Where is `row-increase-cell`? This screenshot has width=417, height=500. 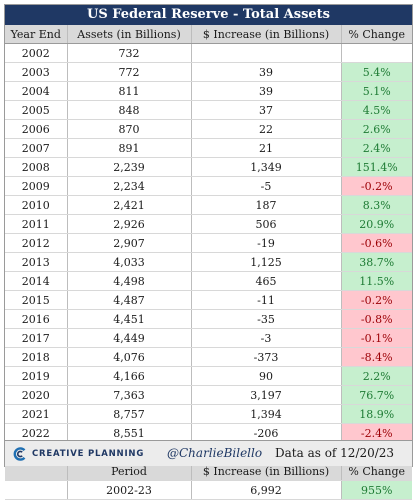
row-increase-cell is located at coordinates (265, 53).